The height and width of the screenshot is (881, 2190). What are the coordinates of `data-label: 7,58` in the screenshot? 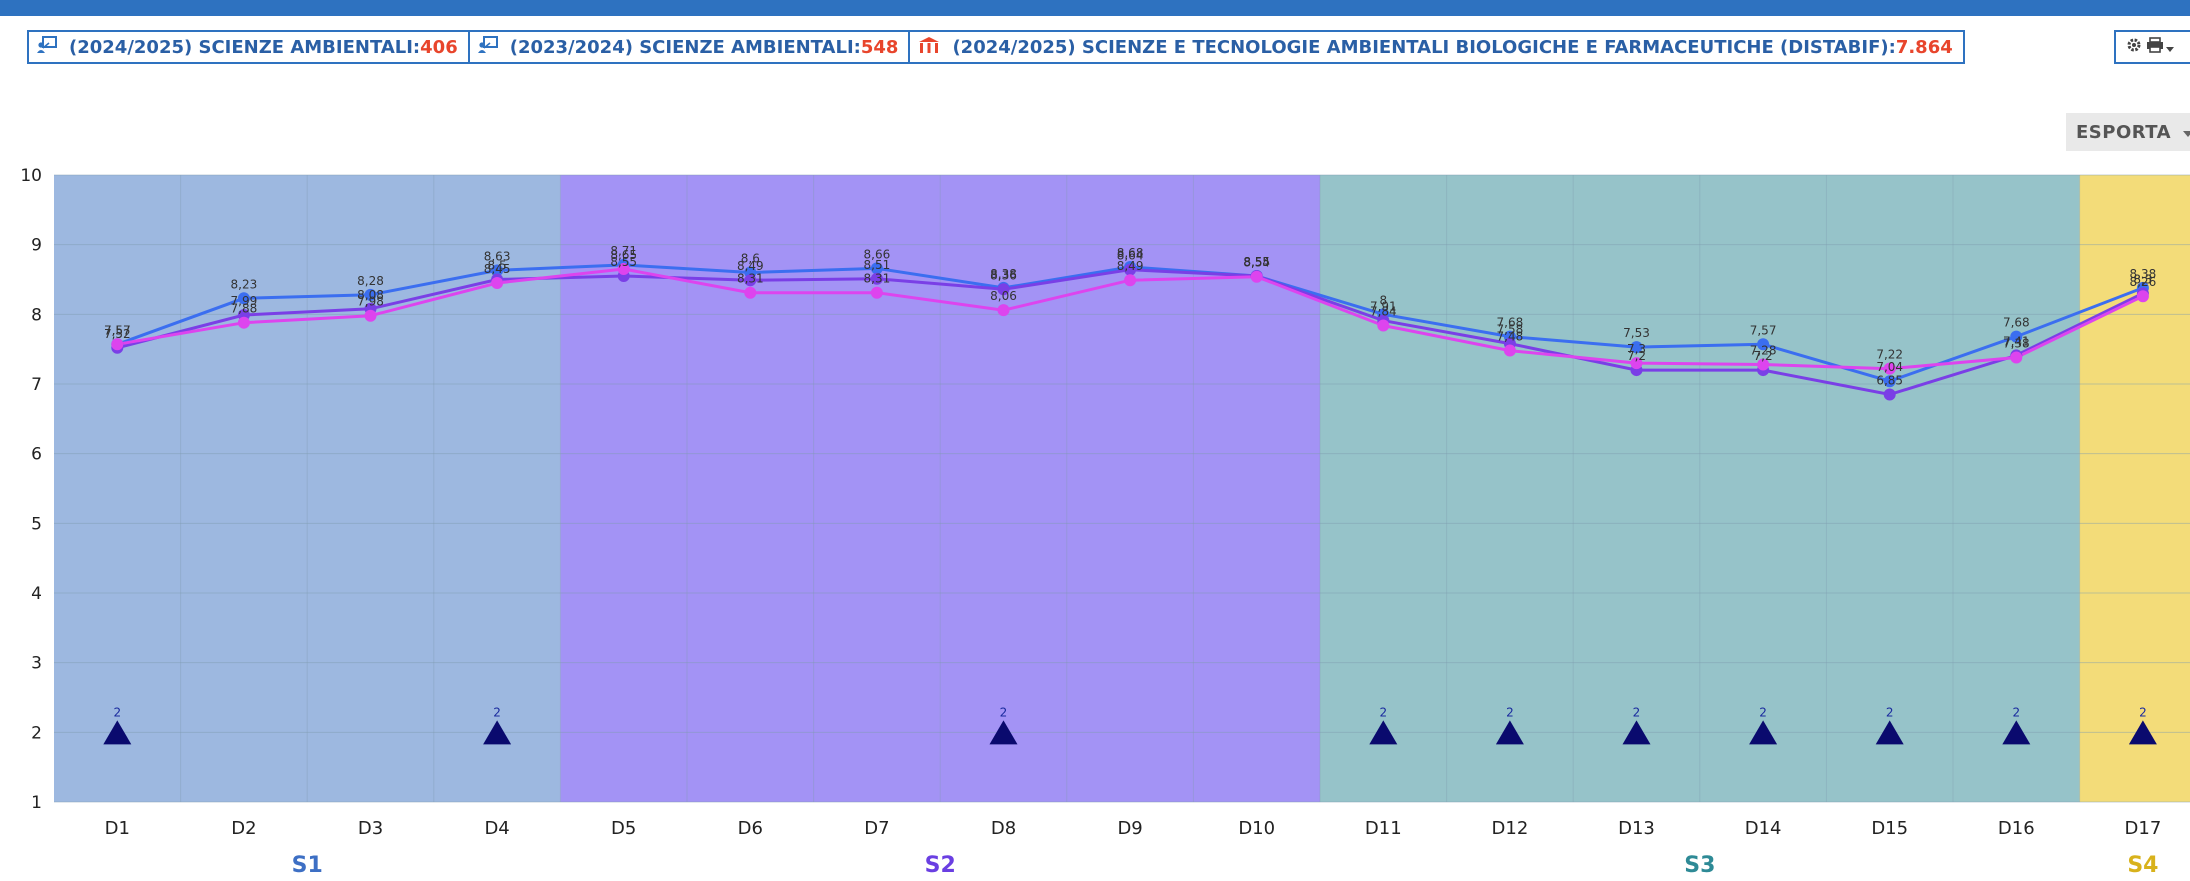 It's located at (1510, 330).